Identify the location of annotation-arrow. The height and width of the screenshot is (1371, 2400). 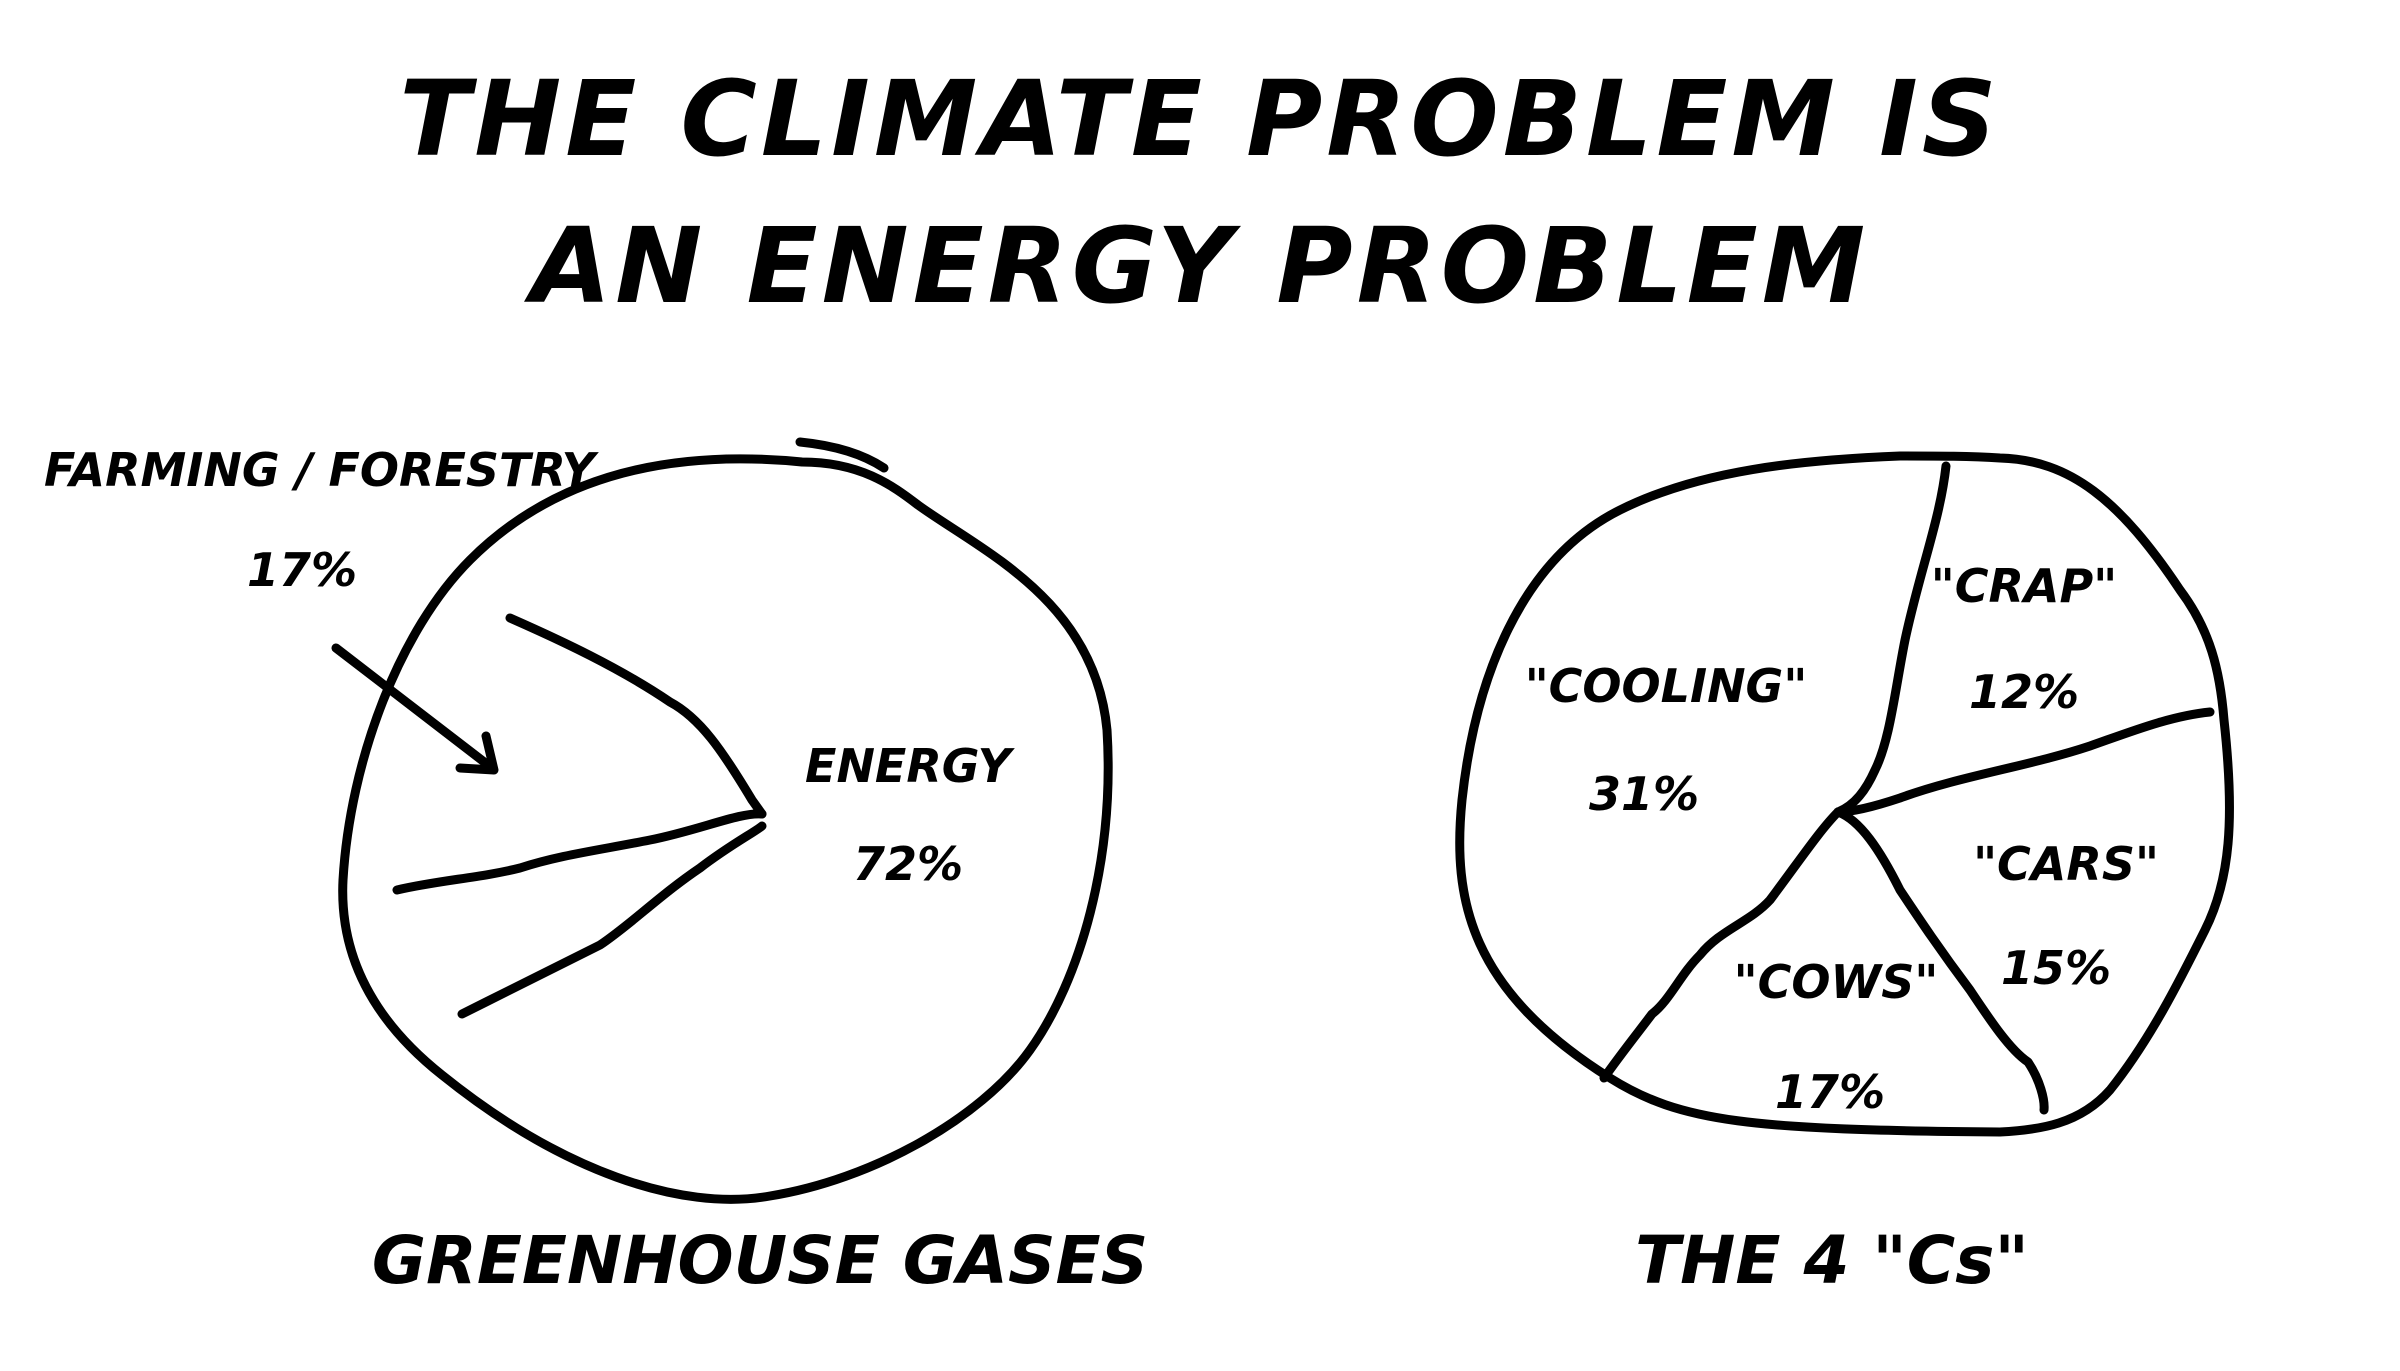
(415, 709).